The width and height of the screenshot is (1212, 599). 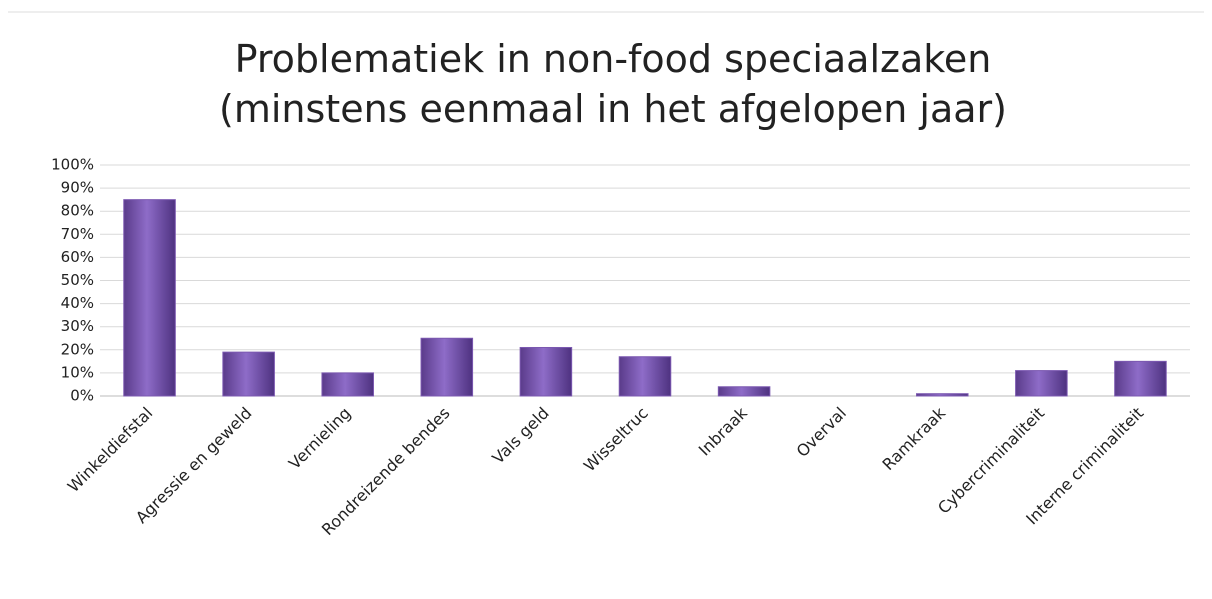 What do you see at coordinates (616, 439) in the screenshot?
I see `x-tick-label: Wisseltruc` at bounding box center [616, 439].